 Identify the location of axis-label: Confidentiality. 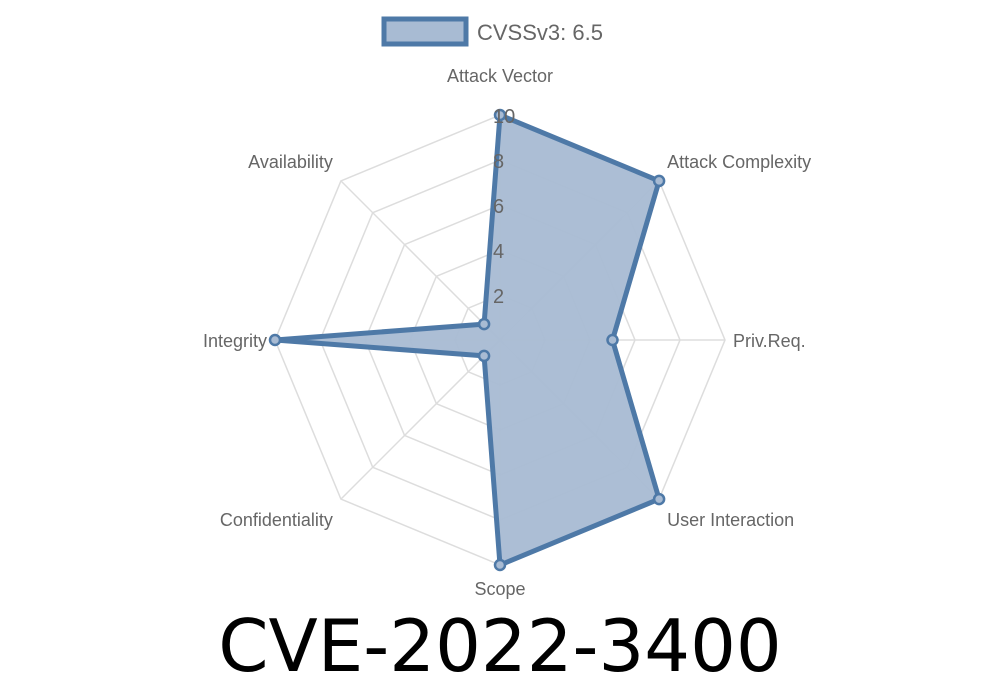
(276, 520).